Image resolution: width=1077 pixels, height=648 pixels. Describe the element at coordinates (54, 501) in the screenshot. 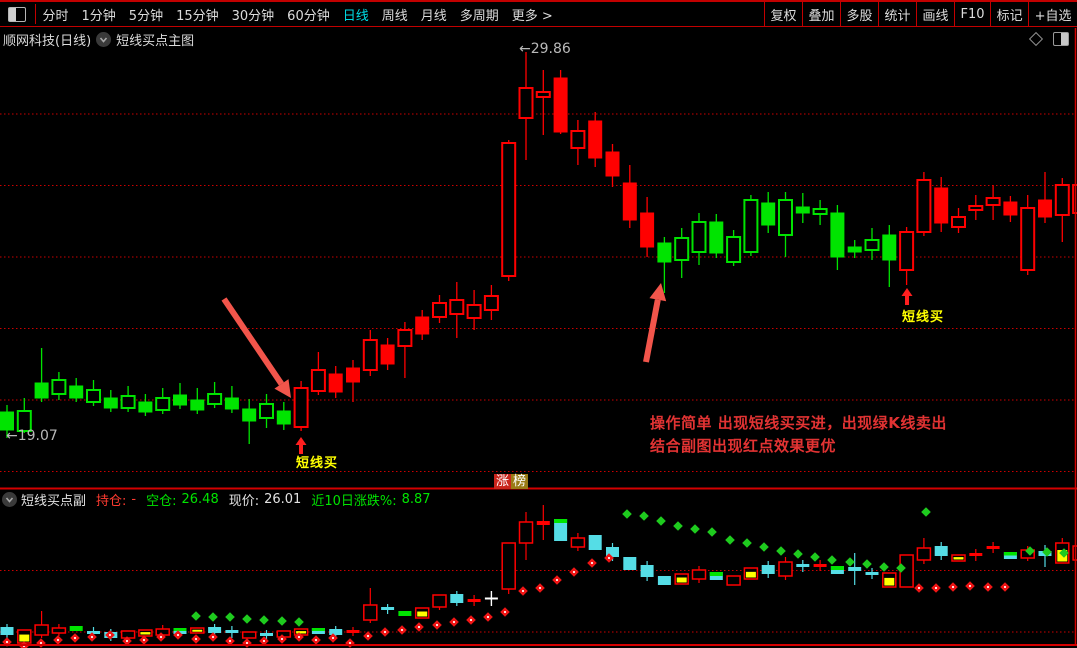

I see `sub-indicator-title: 短线买点副` at that location.